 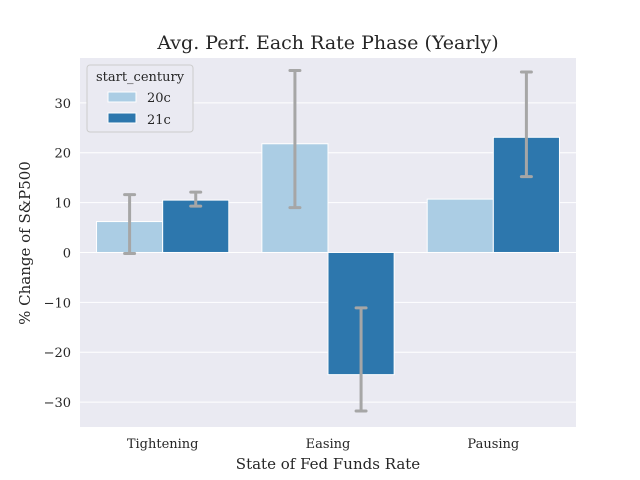 What do you see at coordinates (159, 120) in the screenshot?
I see `legend-label-21c: 21c` at bounding box center [159, 120].